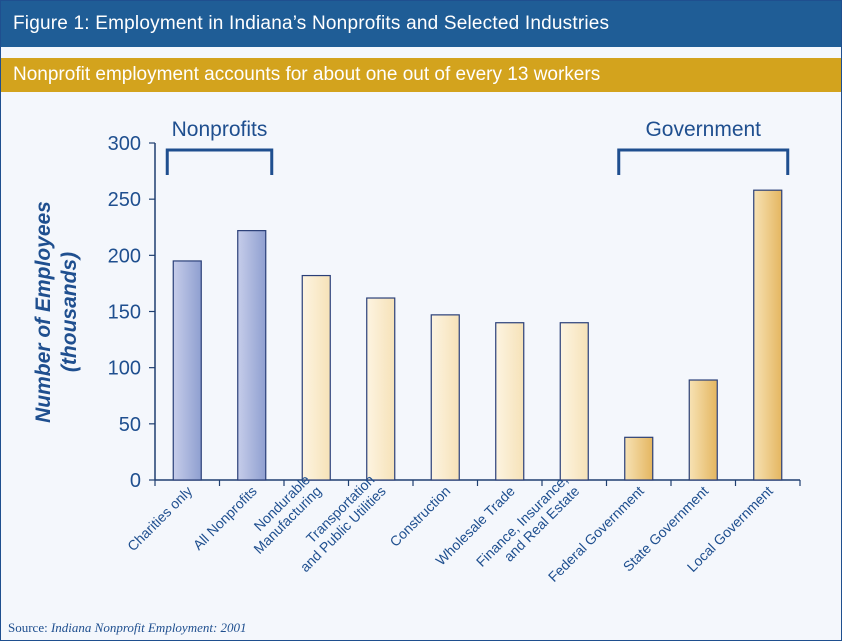  I want to click on y-tick-label: 200, so click(124, 256).